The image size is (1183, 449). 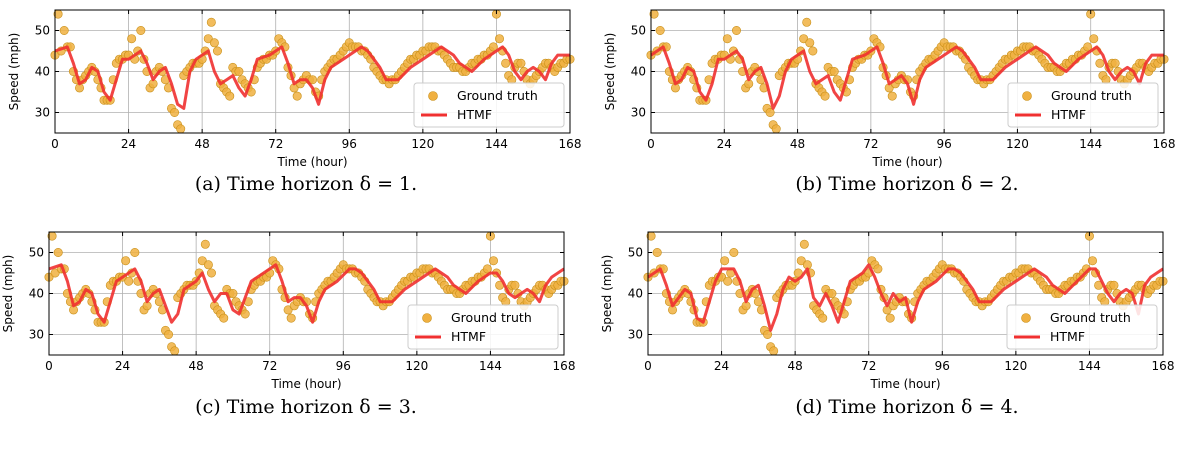 What do you see at coordinates (306, 407) in the screenshot?
I see `panel-caption: (c) Time horizon δ = 3.` at bounding box center [306, 407].